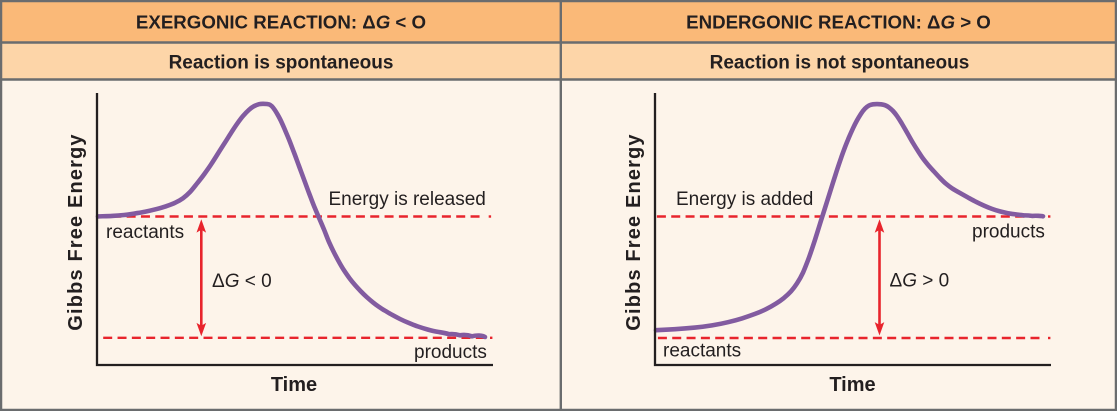 The image size is (1117, 416). What do you see at coordinates (281, 22) in the screenshot?
I see `svg-text: EXERGONIC REACTION: ΔG < O` at bounding box center [281, 22].